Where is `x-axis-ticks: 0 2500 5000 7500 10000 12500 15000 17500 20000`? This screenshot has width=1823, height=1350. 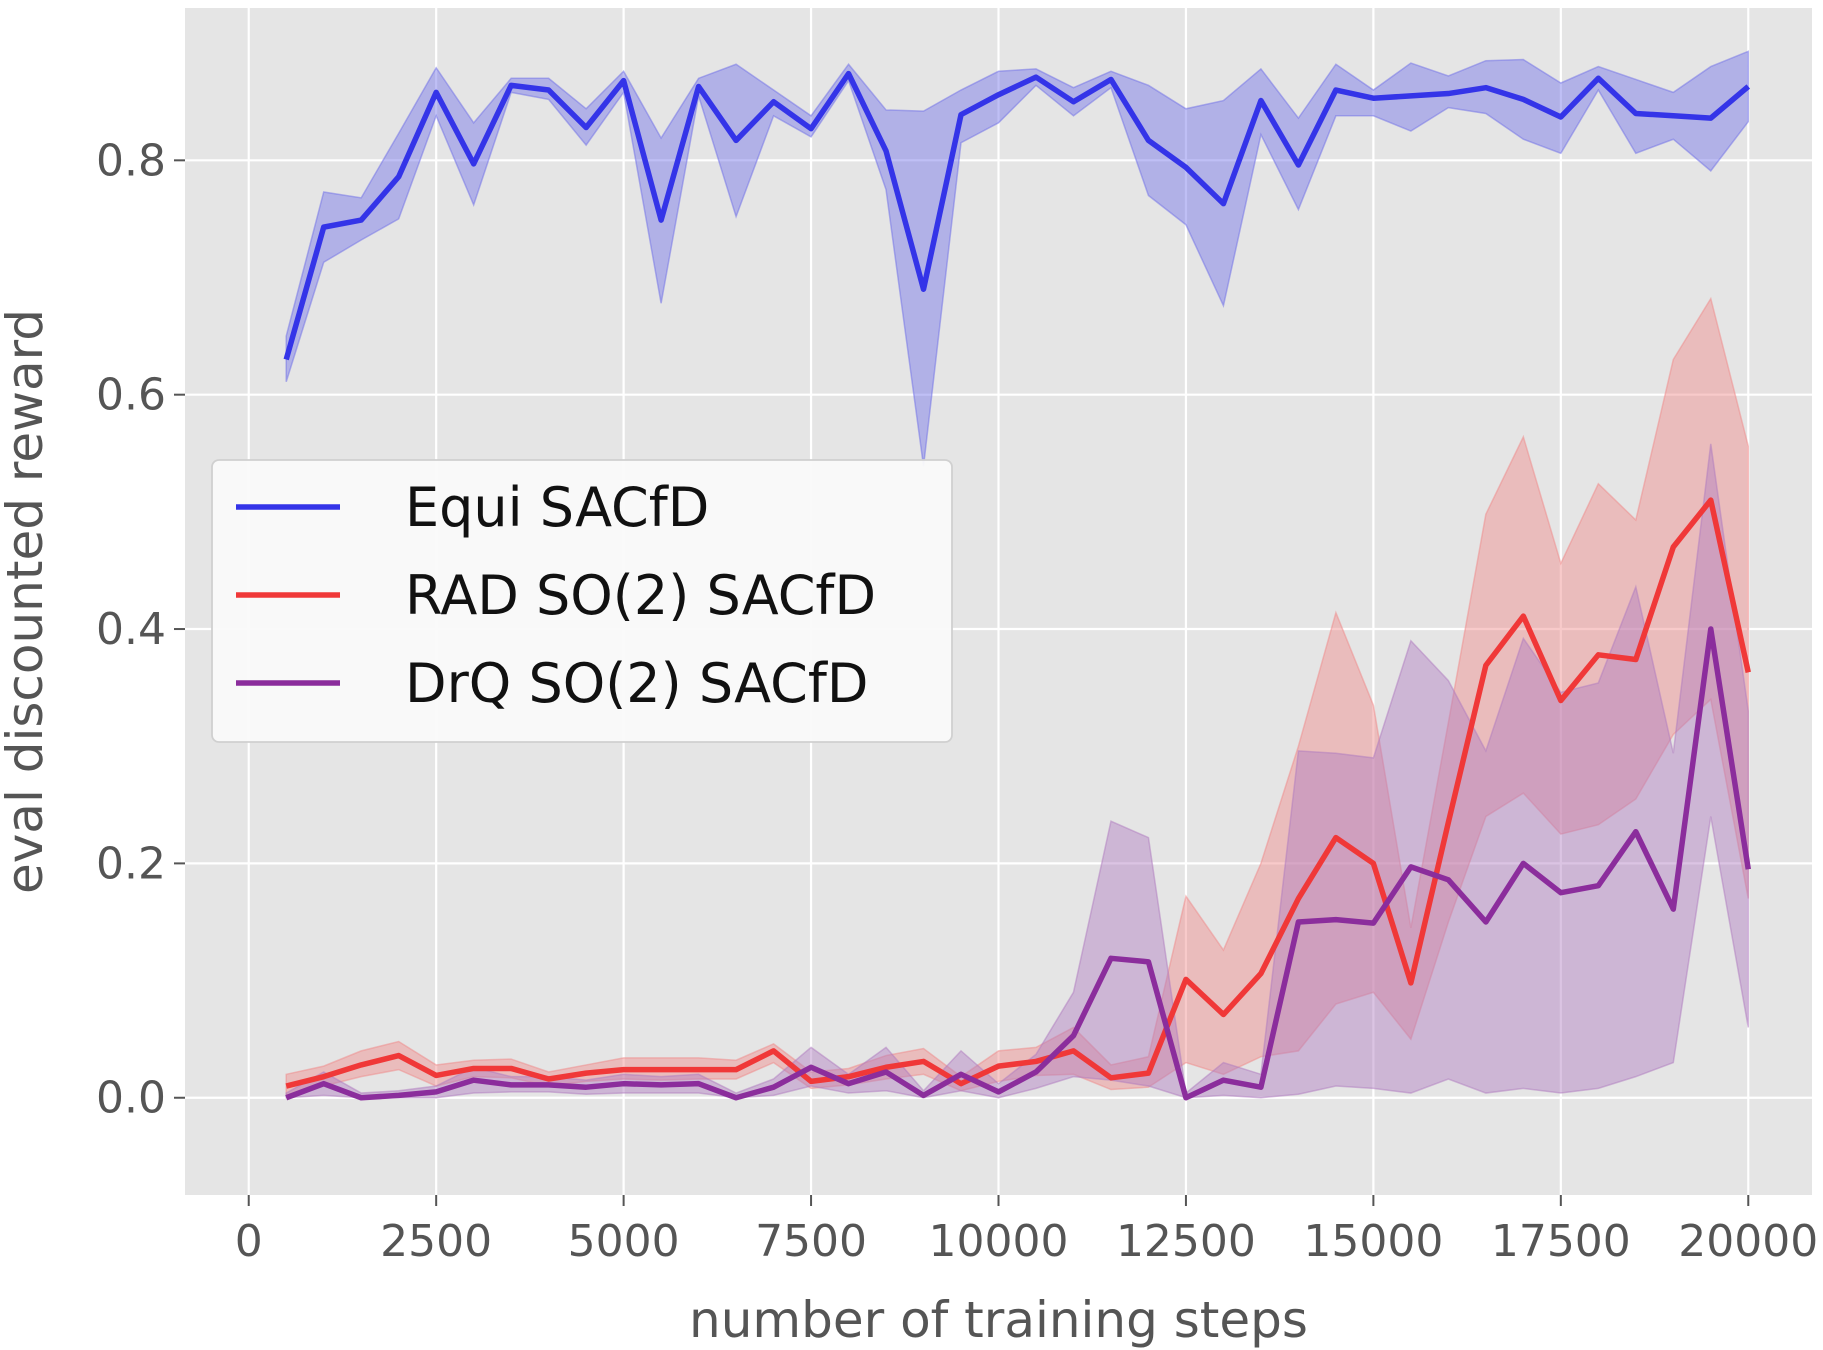
x-axis-ticks: 0 2500 5000 7500 10000 12500 15000 17500 20000 is located at coordinates (1026, 1231).